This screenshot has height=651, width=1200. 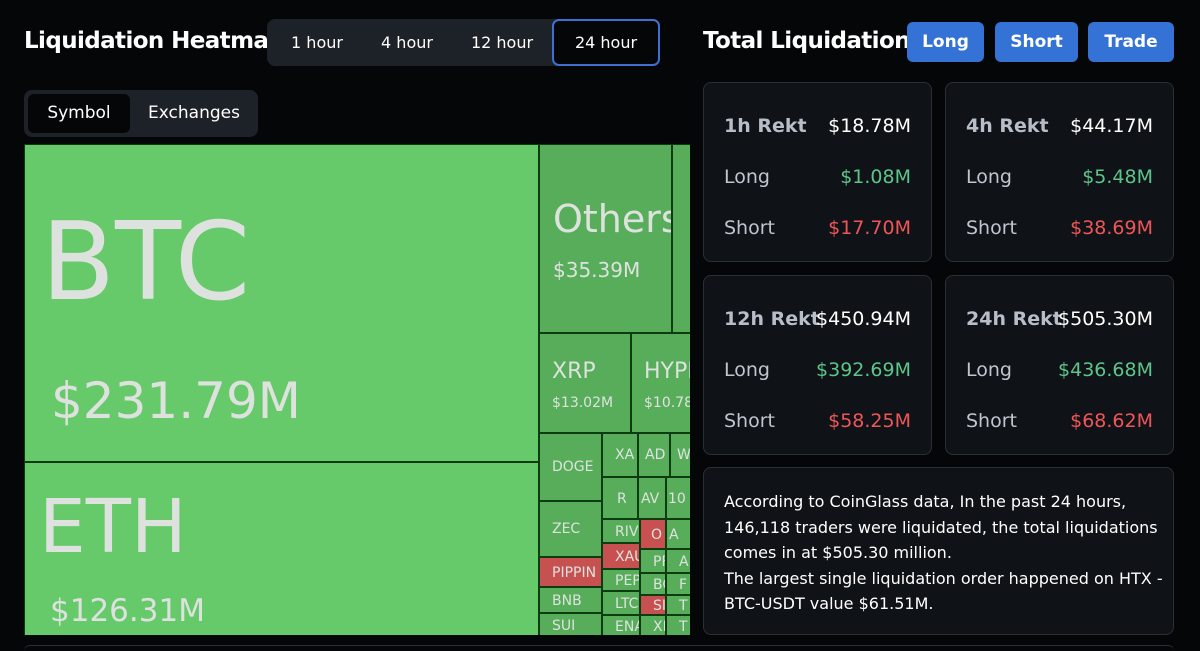 I want to click on treemap-cell-av: AV, so click(x=652, y=498).